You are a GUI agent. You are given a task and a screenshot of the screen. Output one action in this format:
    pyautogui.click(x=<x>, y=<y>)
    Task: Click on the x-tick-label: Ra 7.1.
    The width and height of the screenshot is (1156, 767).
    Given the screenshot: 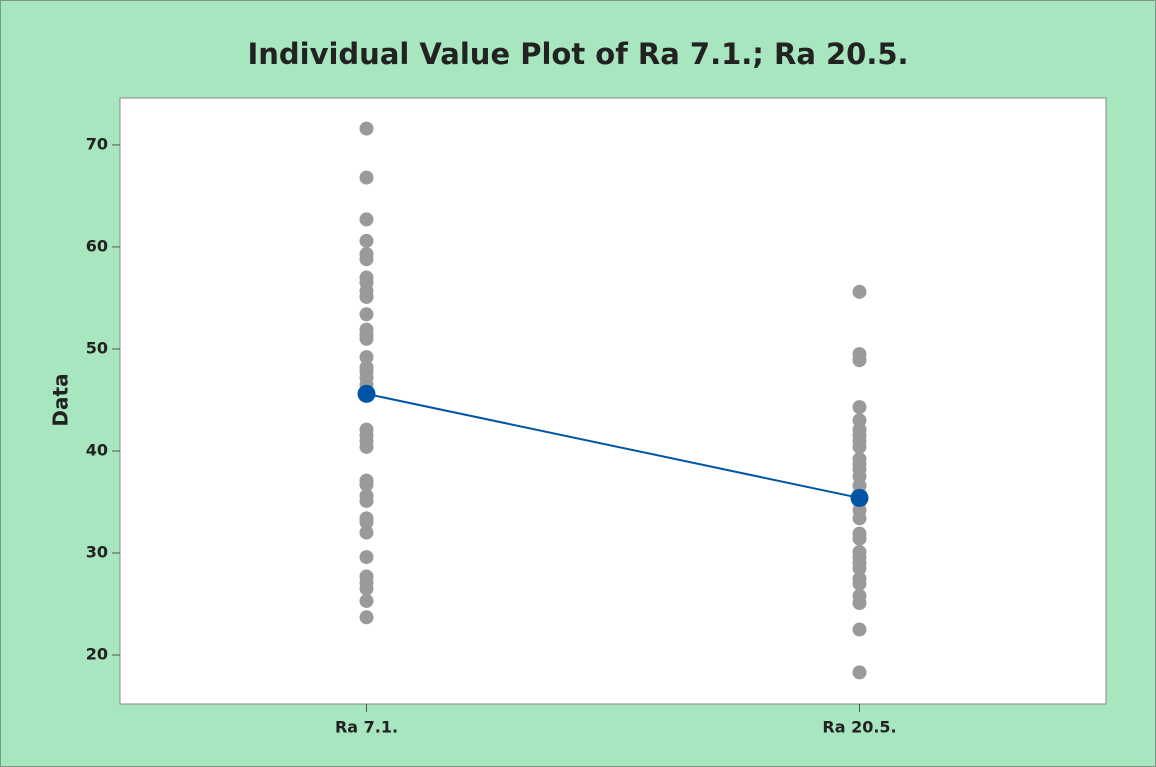 What is the action you would take?
    pyautogui.click(x=366, y=727)
    